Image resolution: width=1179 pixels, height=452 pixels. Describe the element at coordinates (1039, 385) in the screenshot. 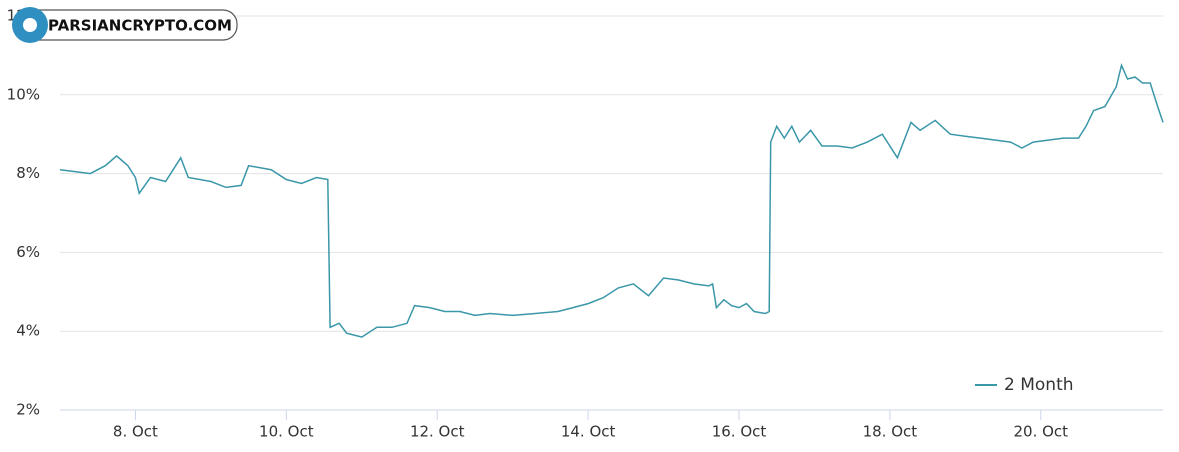

I see `legend-label: 2 Month` at that location.